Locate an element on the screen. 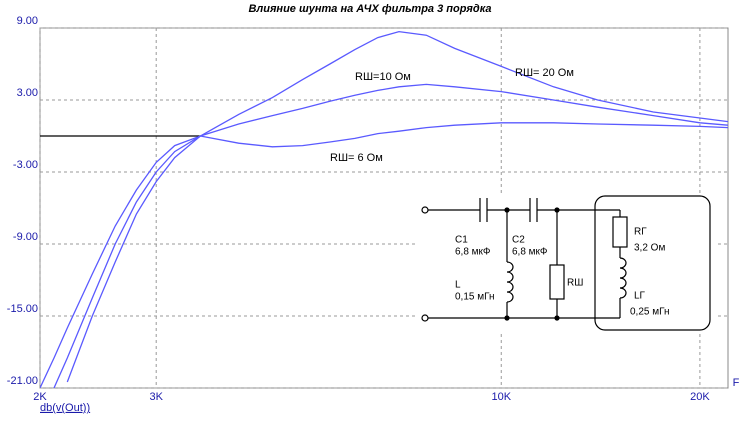 The height and width of the screenshot is (421, 744). schematic-bg is located at coordinates (568, 265).